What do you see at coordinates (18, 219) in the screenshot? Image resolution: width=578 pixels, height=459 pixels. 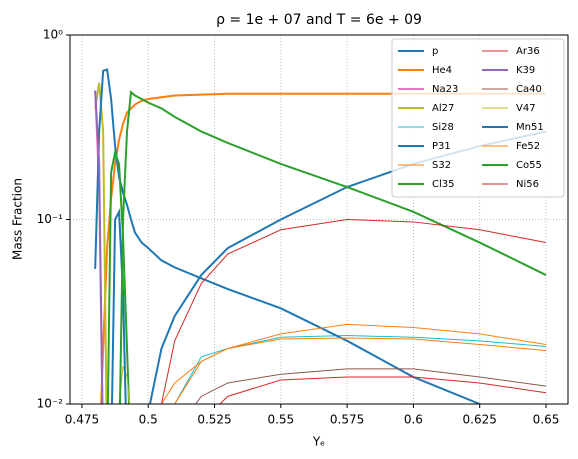 I see `y-axis-label: Mass Fraction` at bounding box center [18, 219].